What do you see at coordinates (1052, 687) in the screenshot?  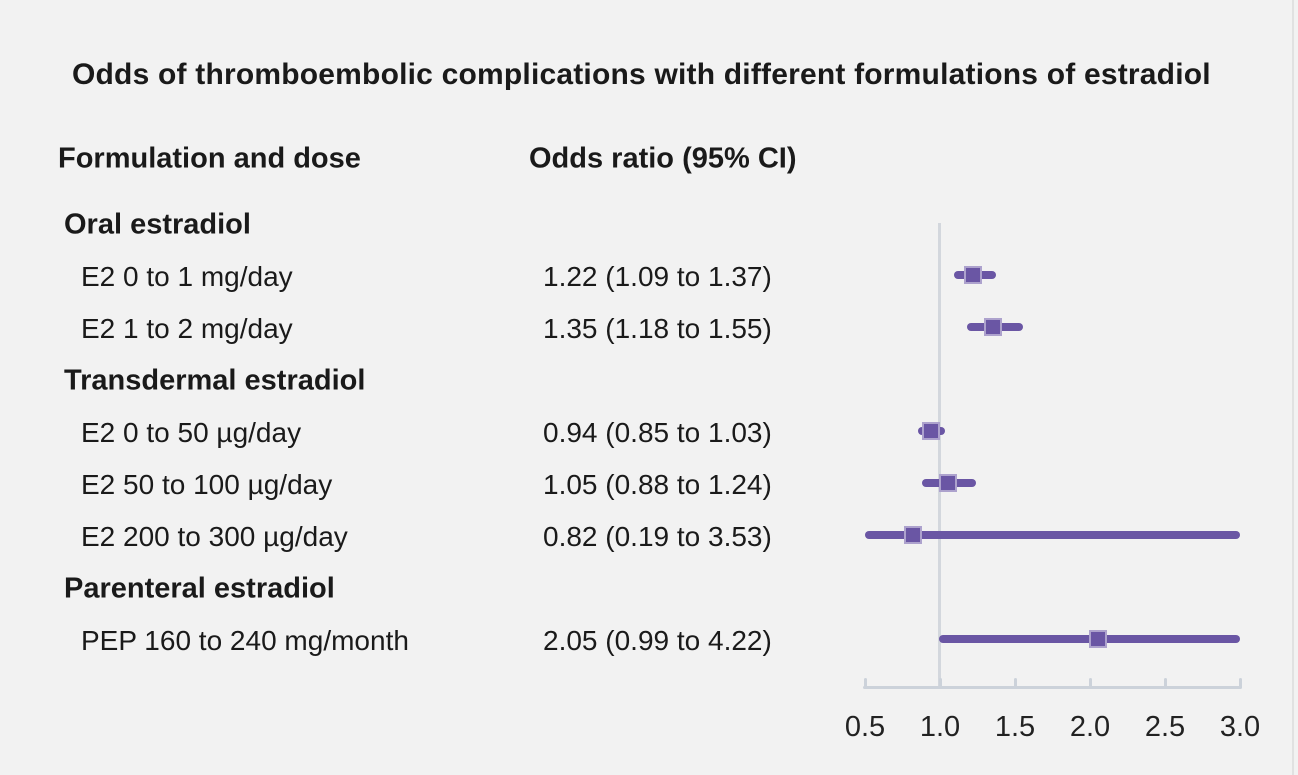 I see `x-axis-baseline` at bounding box center [1052, 687].